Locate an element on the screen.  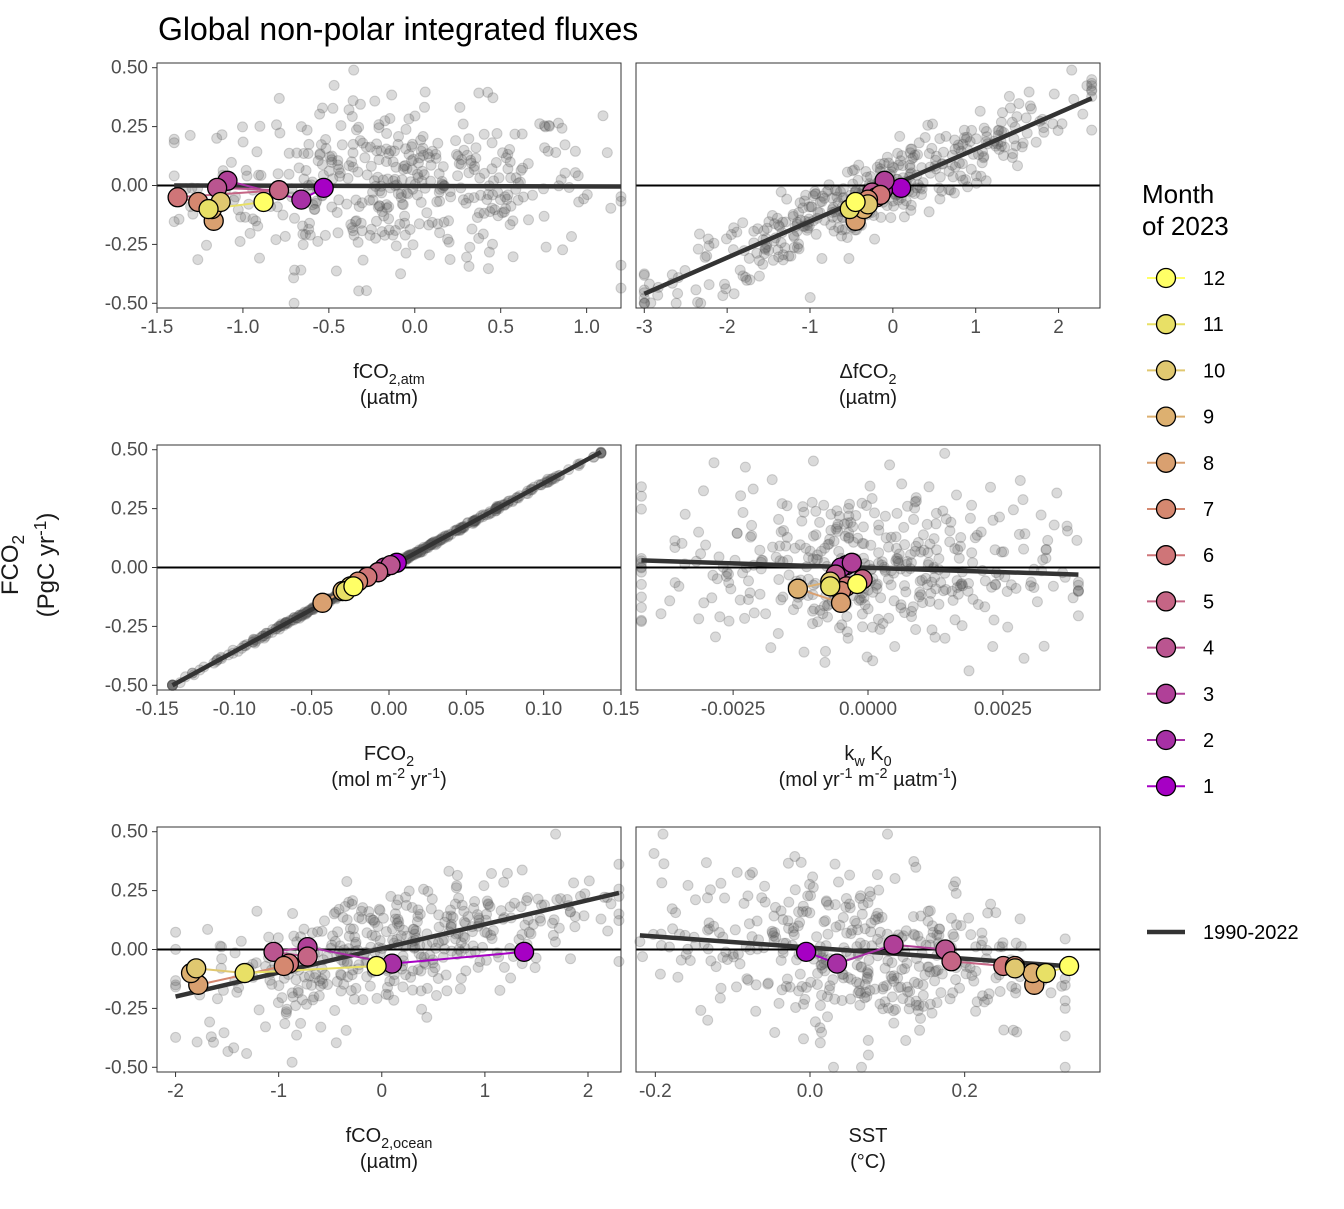
legend-label: 8 is located at coordinates (1208, 464).